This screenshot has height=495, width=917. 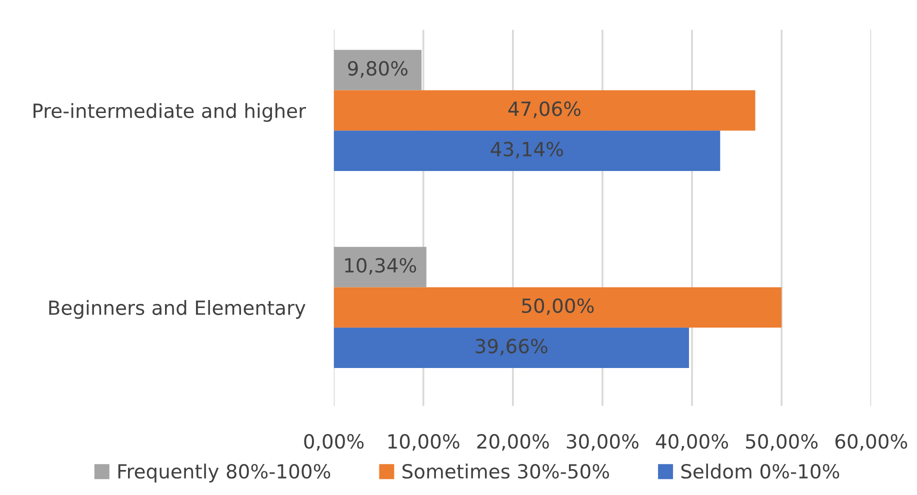 I want to click on x-tick-label: 50,00%, so click(x=782, y=442).